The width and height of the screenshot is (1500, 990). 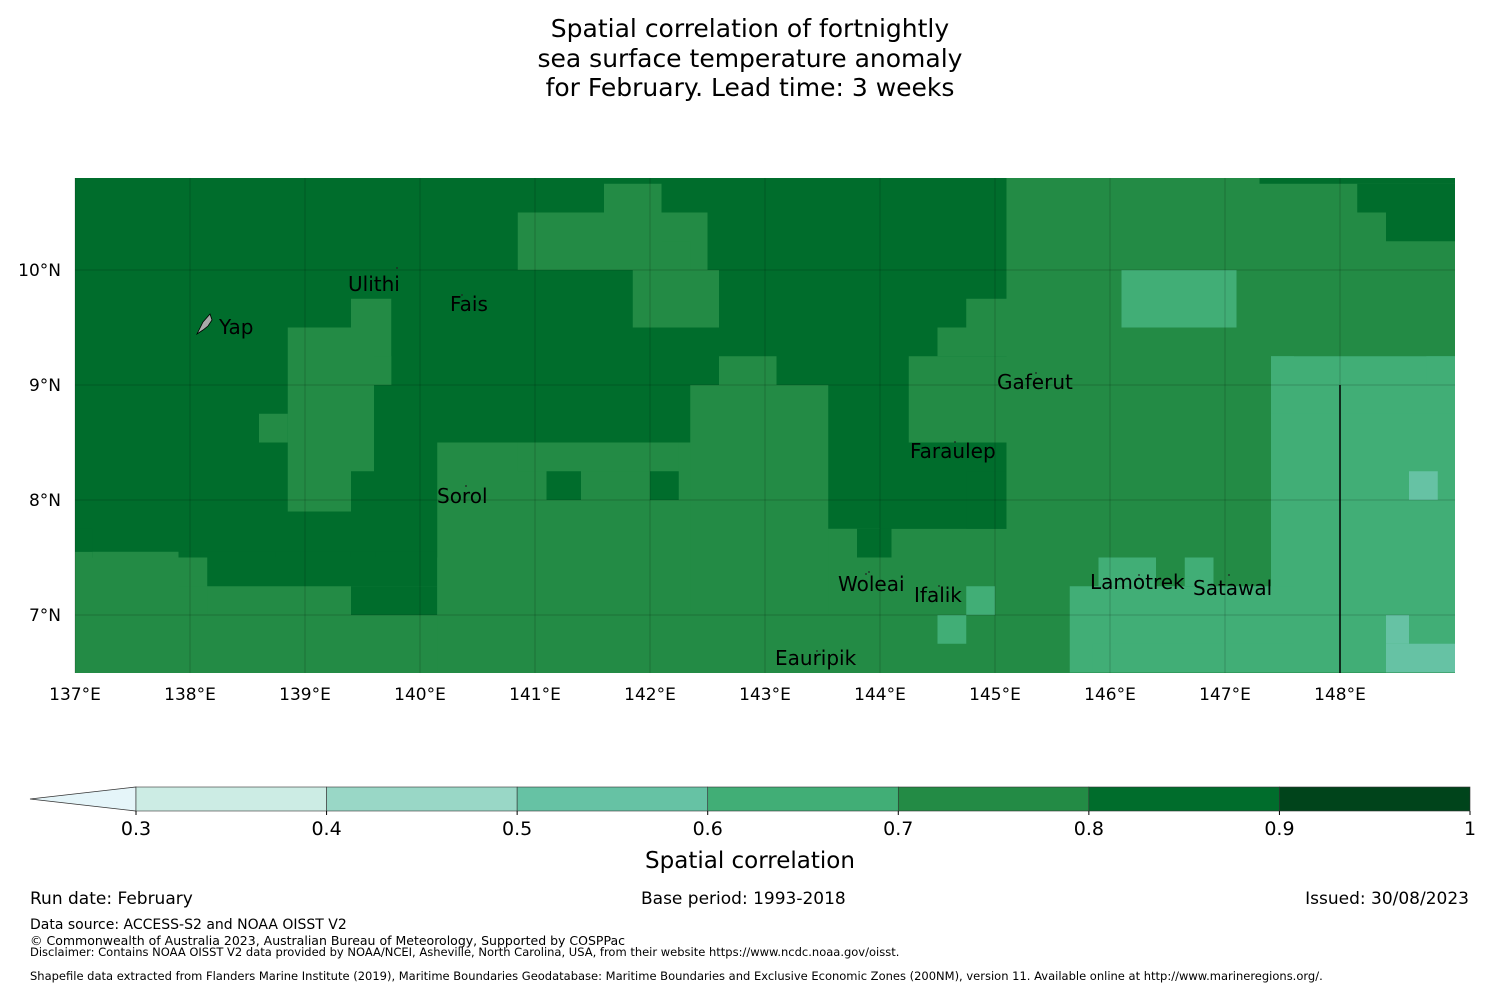 I want to click on lon-tick-label: 140°E, so click(x=420, y=695).